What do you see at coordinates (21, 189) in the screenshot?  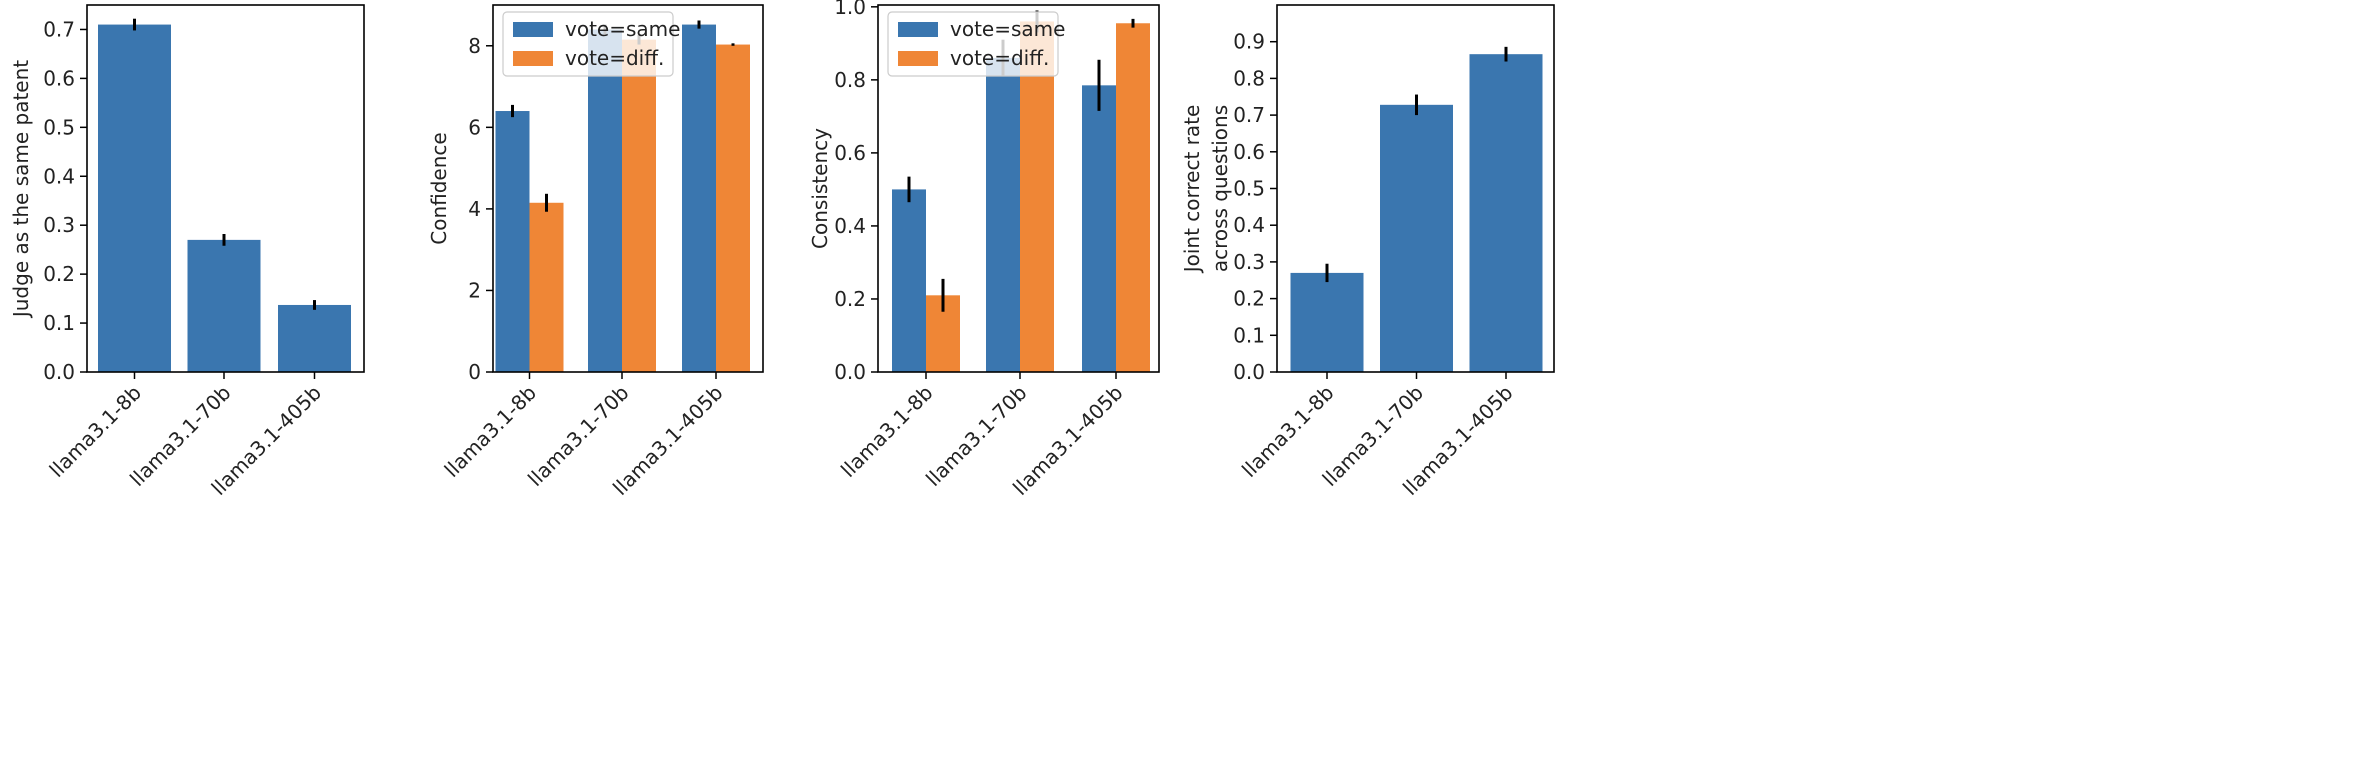 I see `y-axis-label: Judge as the same patent` at bounding box center [21, 189].